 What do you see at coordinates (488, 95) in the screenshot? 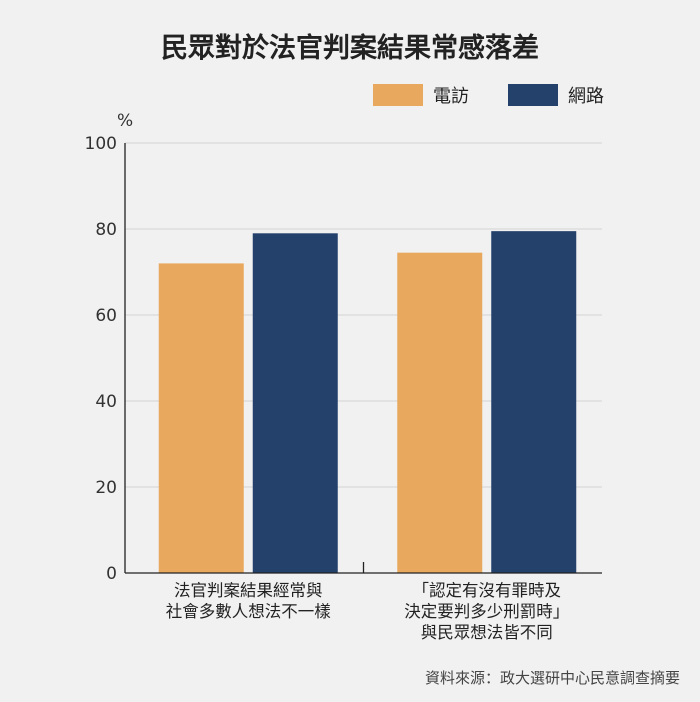
I see `legend: 電訪 網路` at bounding box center [488, 95].